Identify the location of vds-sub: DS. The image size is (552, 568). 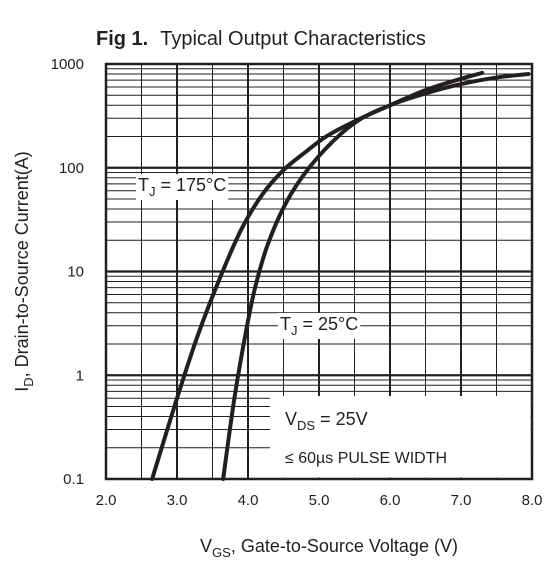
(306, 425).